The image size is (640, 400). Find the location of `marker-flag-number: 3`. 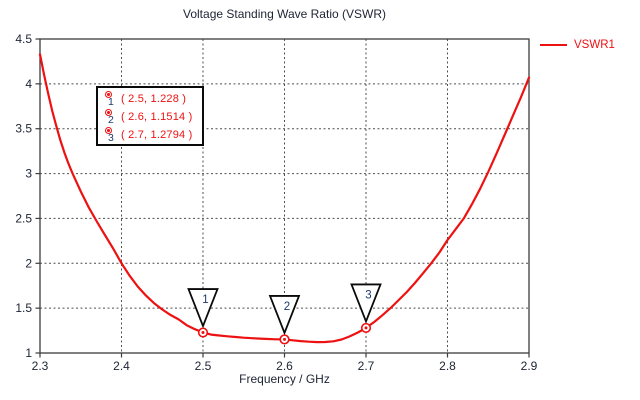

marker-flag-number: 3 is located at coordinates (368, 295).